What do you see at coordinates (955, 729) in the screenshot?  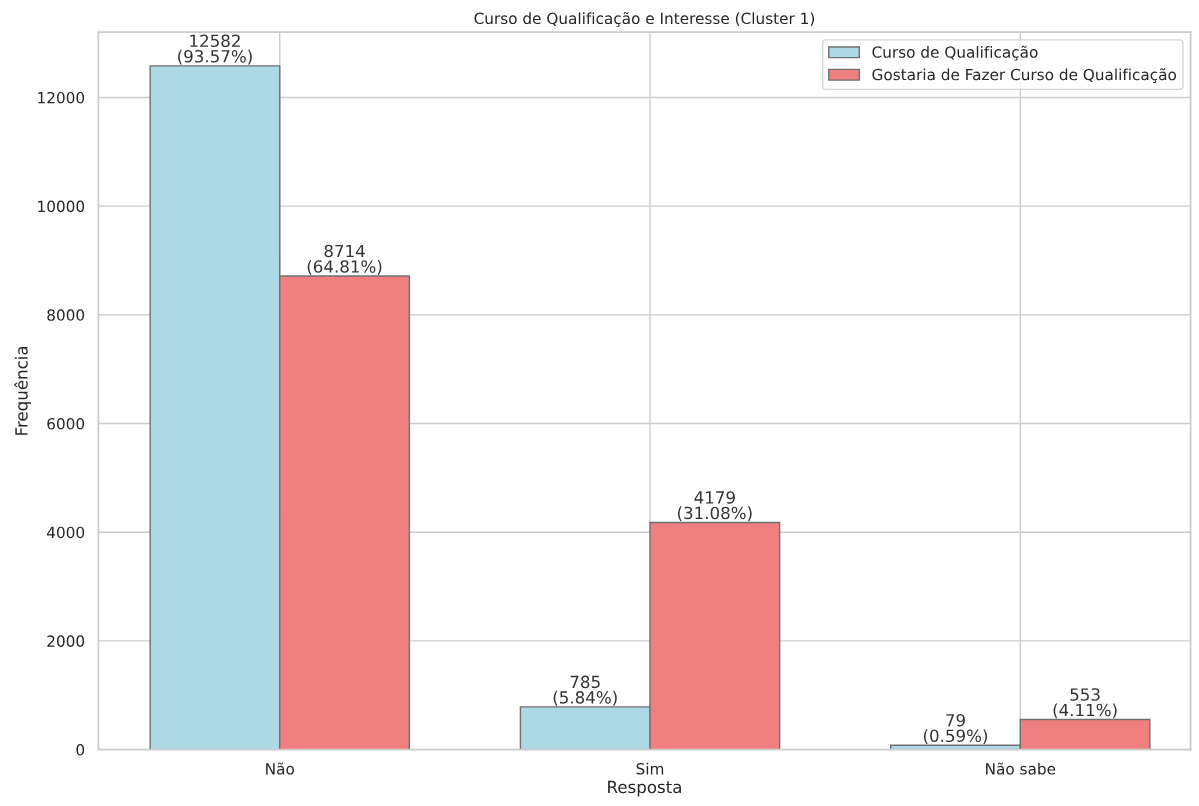 I see `data-label: 79 (0.59%)` at bounding box center [955, 729].